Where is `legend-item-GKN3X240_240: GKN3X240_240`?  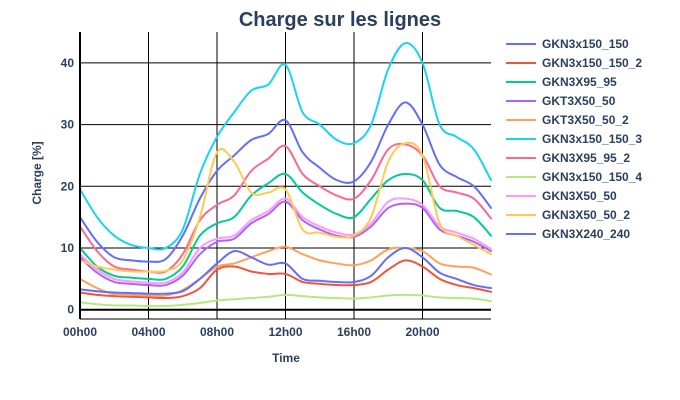
legend-item-GKN3X240_240: GKN3X240_240 is located at coordinates (568, 234).